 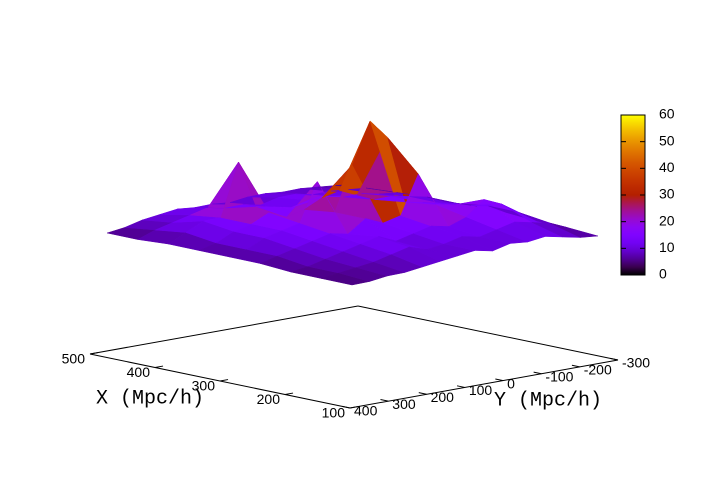 What do you see at coordinates (481, 390) in the screenshot?
I see `y-tick-label: 100` at bounding box center [481, 390].